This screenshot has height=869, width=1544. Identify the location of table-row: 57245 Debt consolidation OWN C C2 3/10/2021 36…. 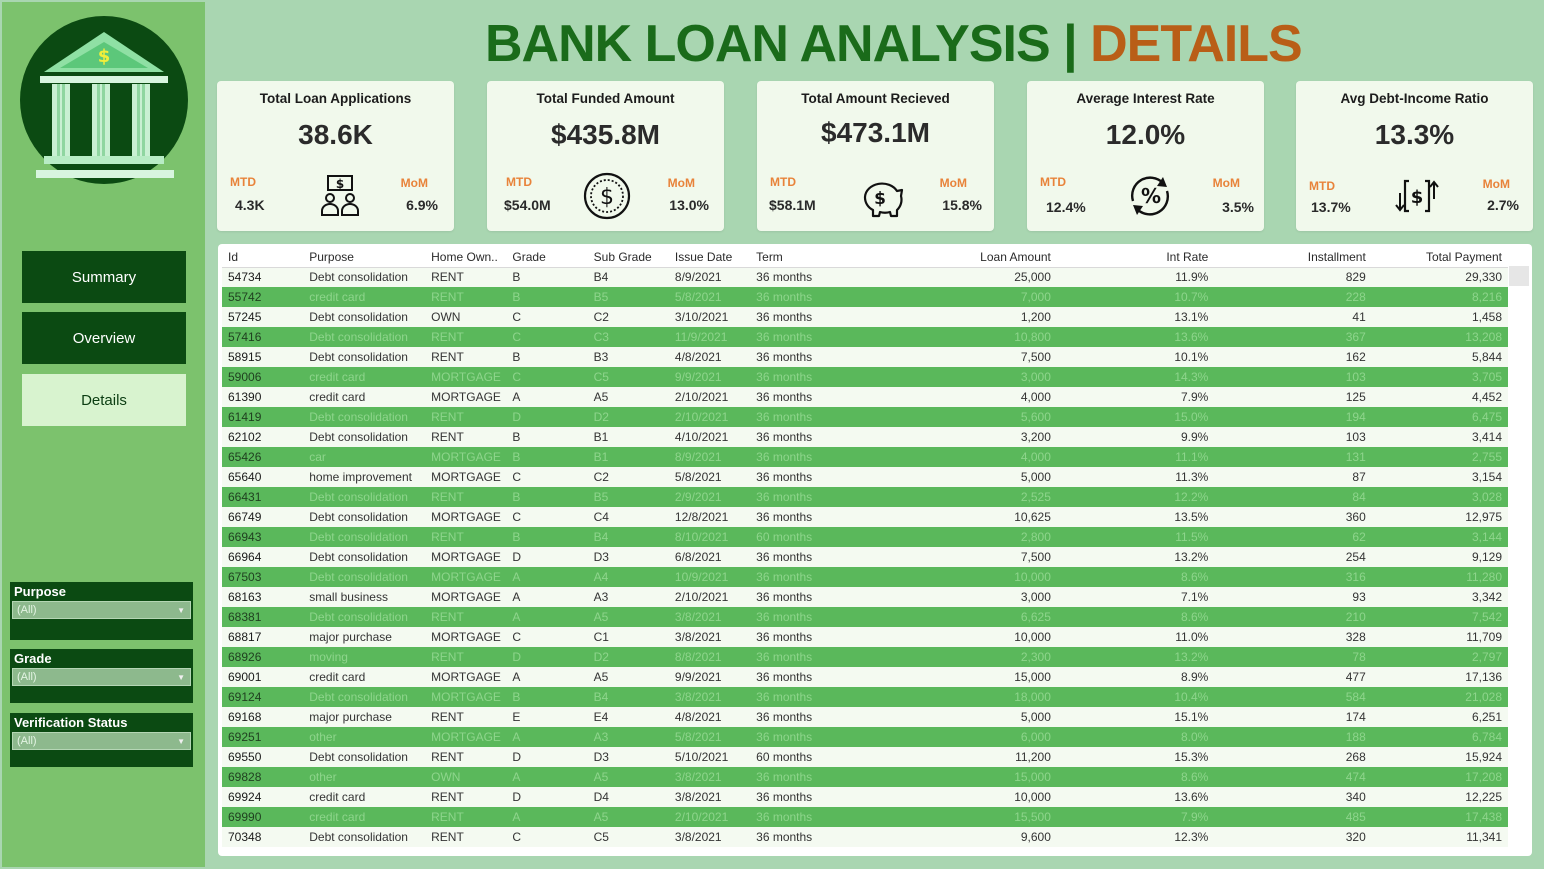
(865, 317).